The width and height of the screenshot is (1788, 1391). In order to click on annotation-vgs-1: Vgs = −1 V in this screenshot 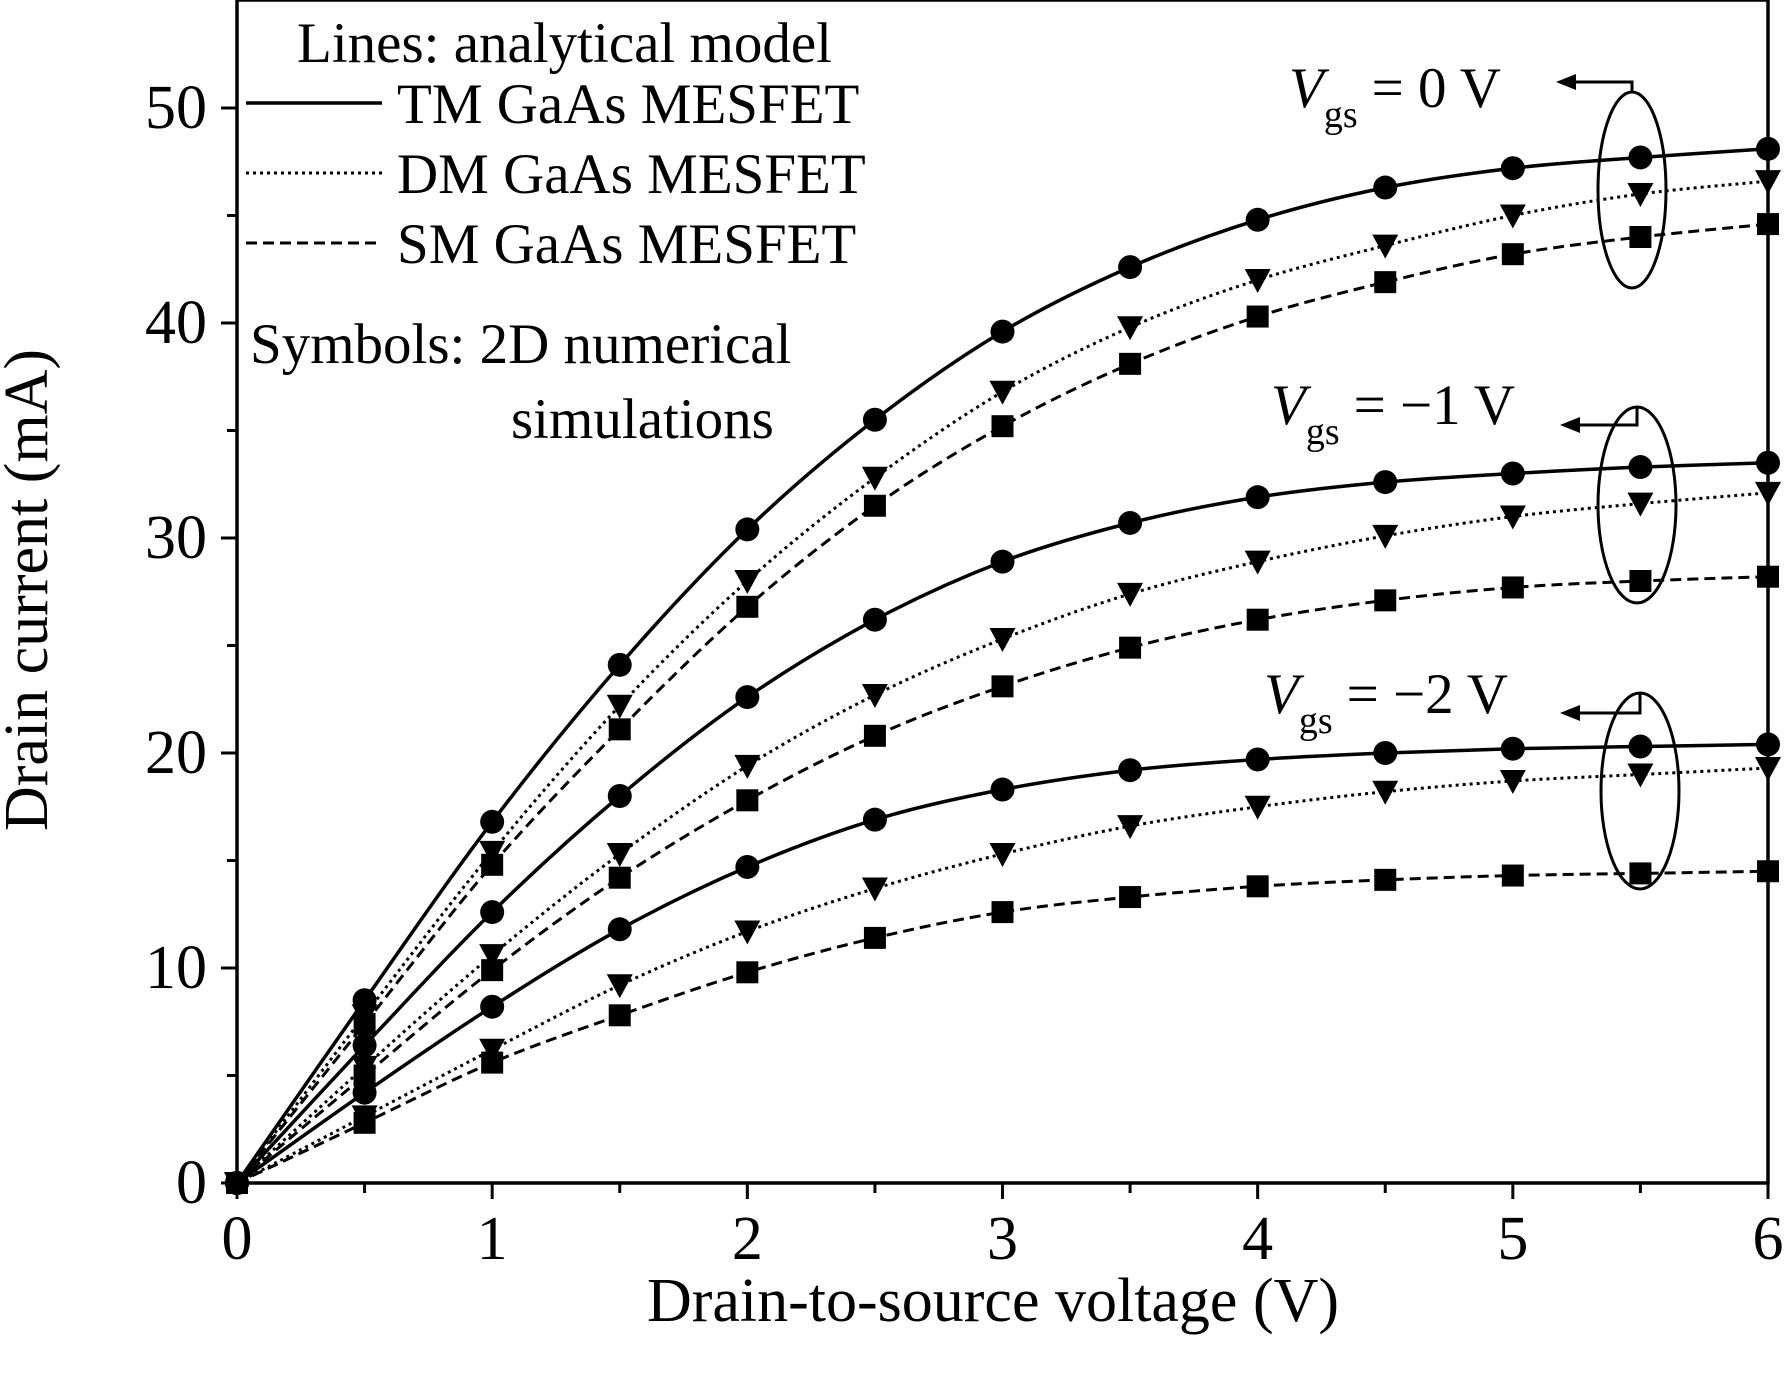, I will do `click(1474, 489)`.